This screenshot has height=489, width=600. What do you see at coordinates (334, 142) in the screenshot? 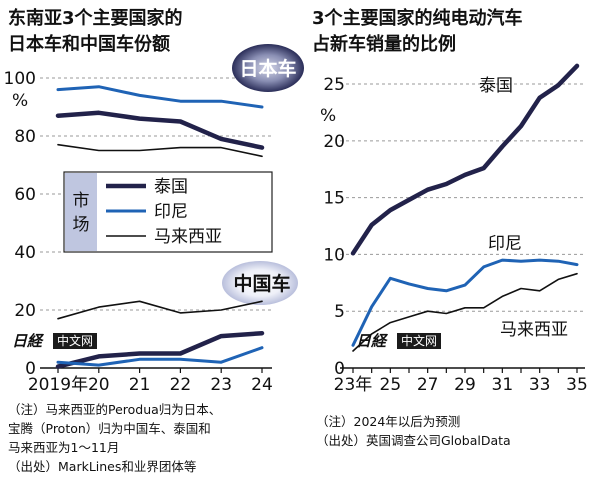
I see `right-y-tick-label: 20` at bounding box center [334, 142].